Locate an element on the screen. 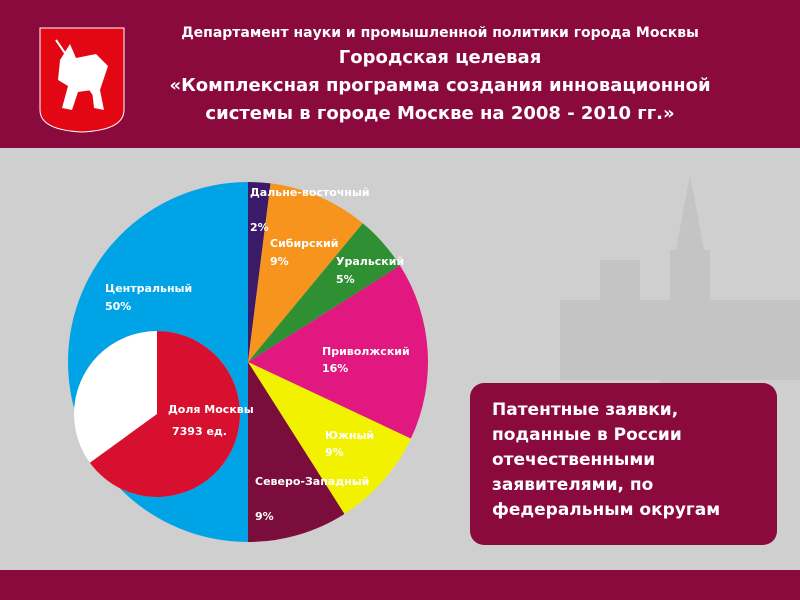 This screenshot has height=600, width=800. slice-label: Дальне-восточный is located at coordinates (310, 192).